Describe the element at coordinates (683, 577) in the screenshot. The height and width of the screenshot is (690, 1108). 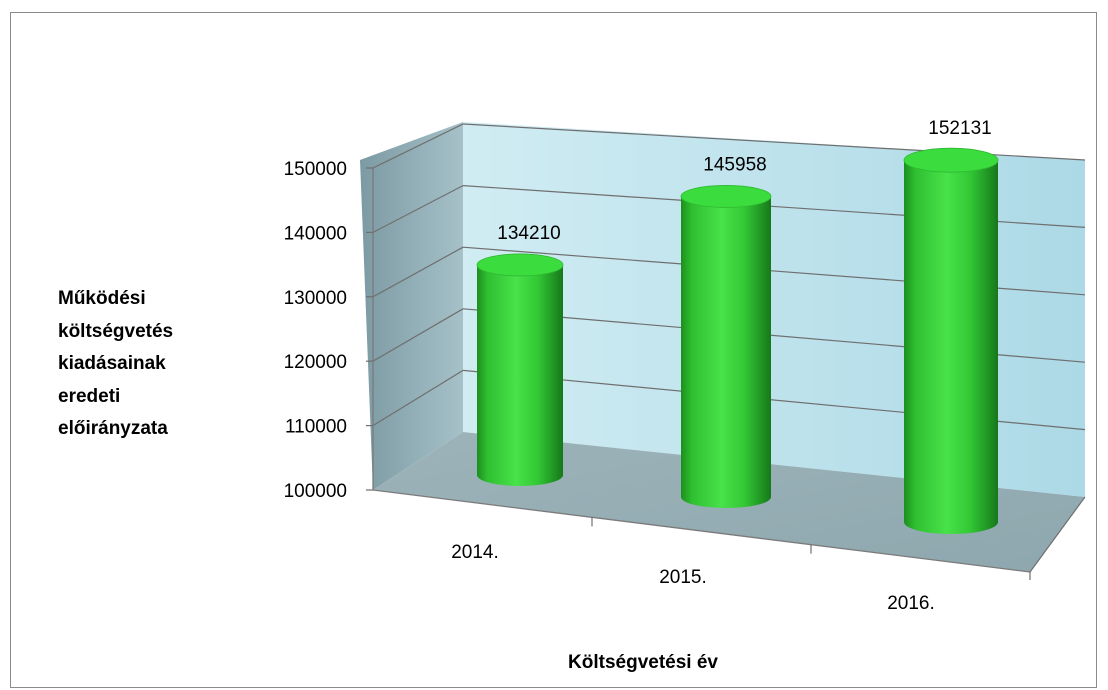
I see `x-tick-label: 2015.` at that location.